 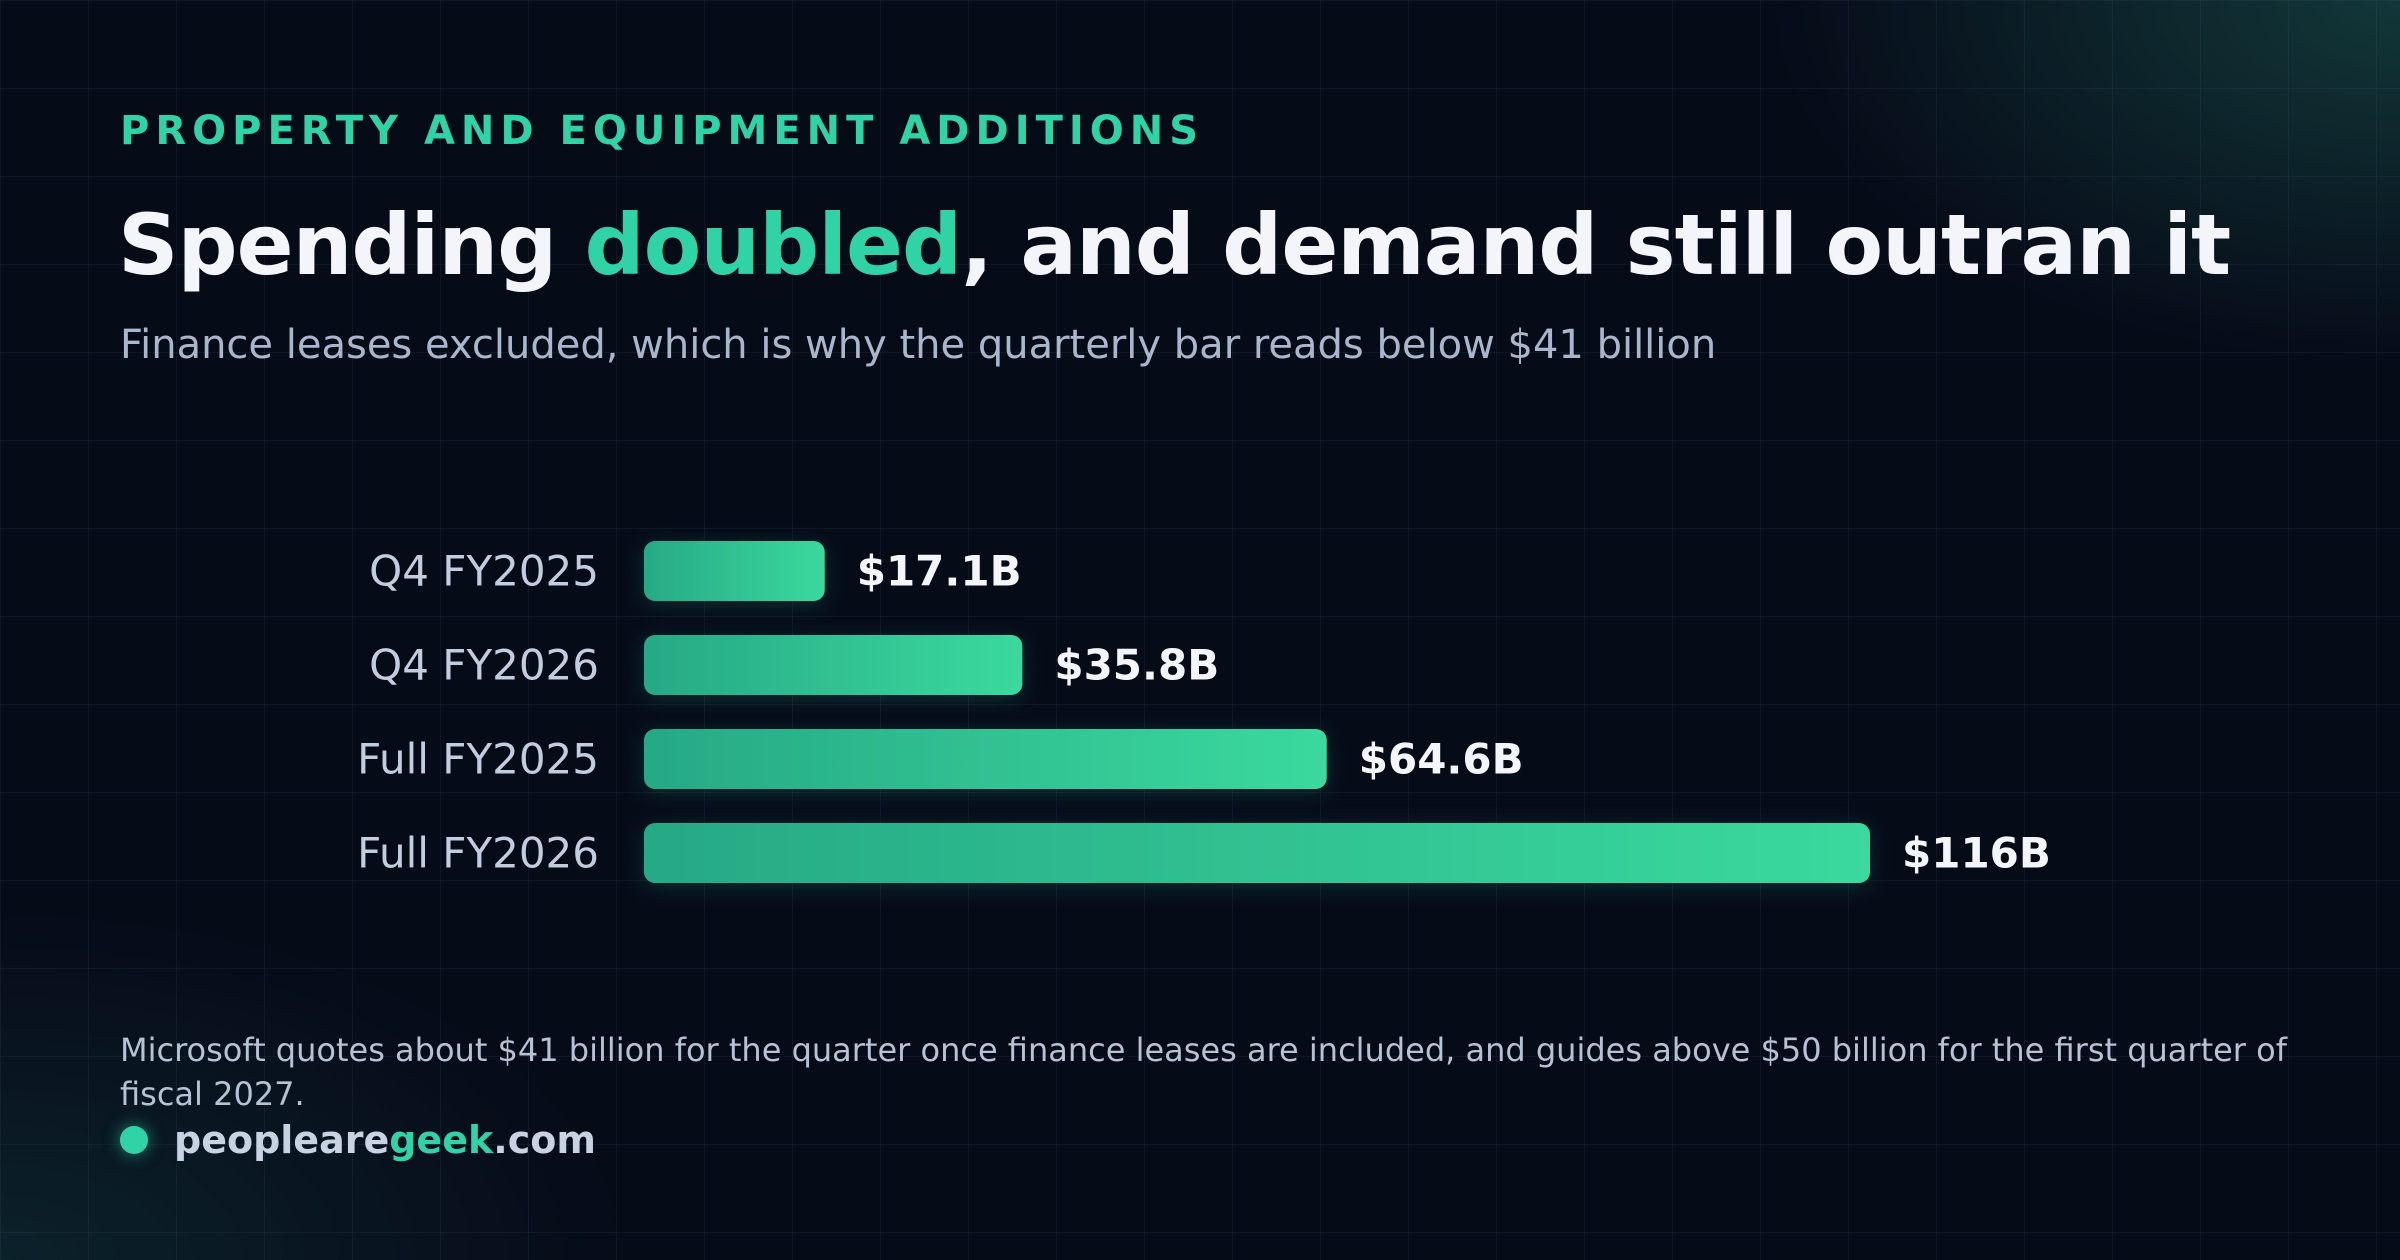 I want to click on category-label: Full FY2025, so click(x=478, y=759).